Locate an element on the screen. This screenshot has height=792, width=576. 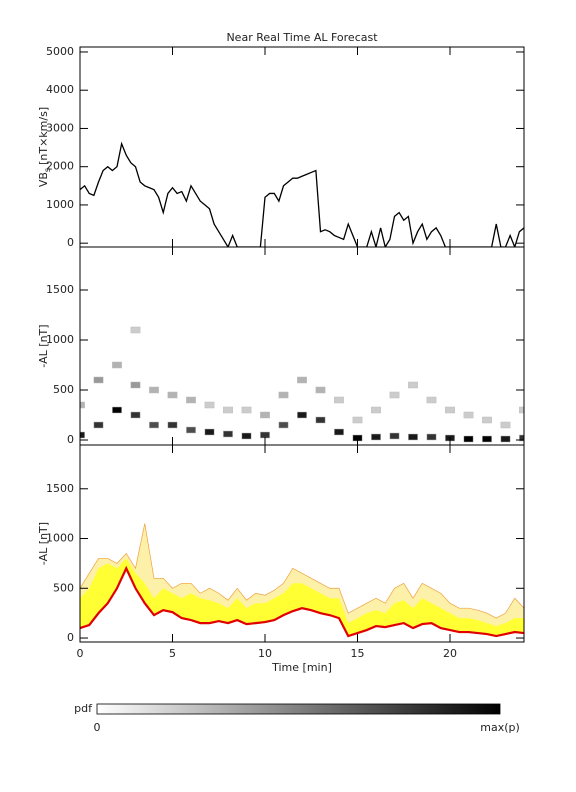
below-median is located at coordinates (302, 605).